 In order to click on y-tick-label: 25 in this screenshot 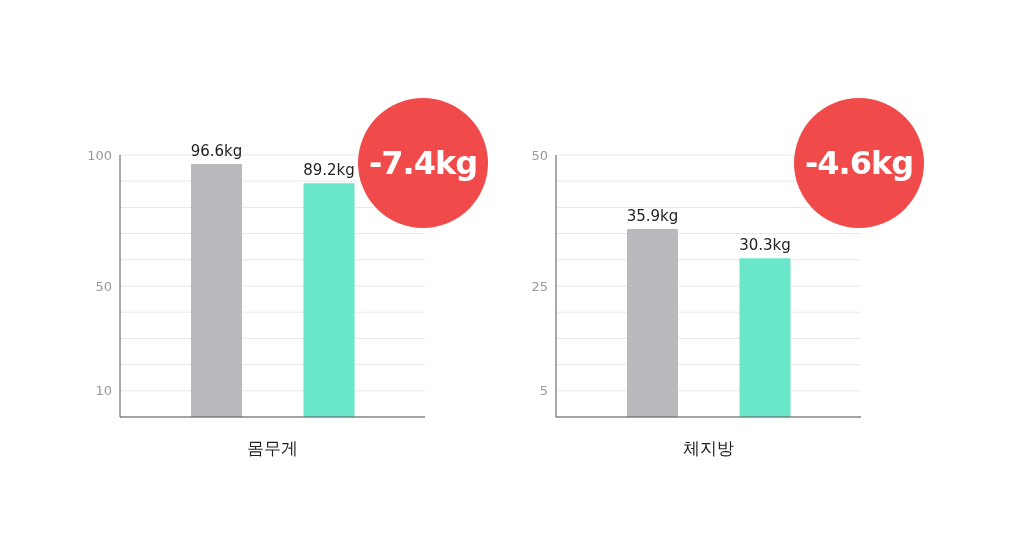, I will do `click(539, 286)`.